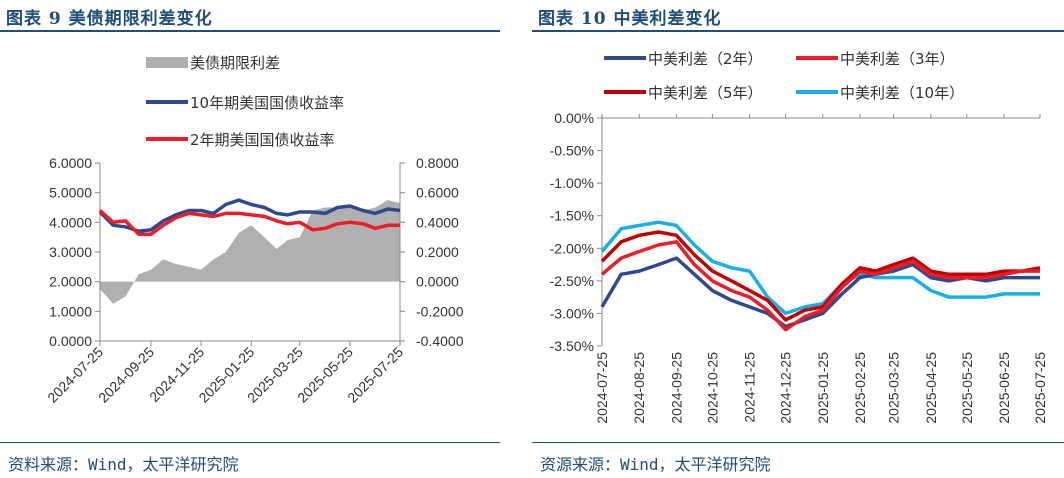 This screenshot has height=478, width=1064. What do you see at coordinates (437, 282) in the screenshot?
I see `right-y-tick-label: 0.0000` at bounding box center [437, 282].